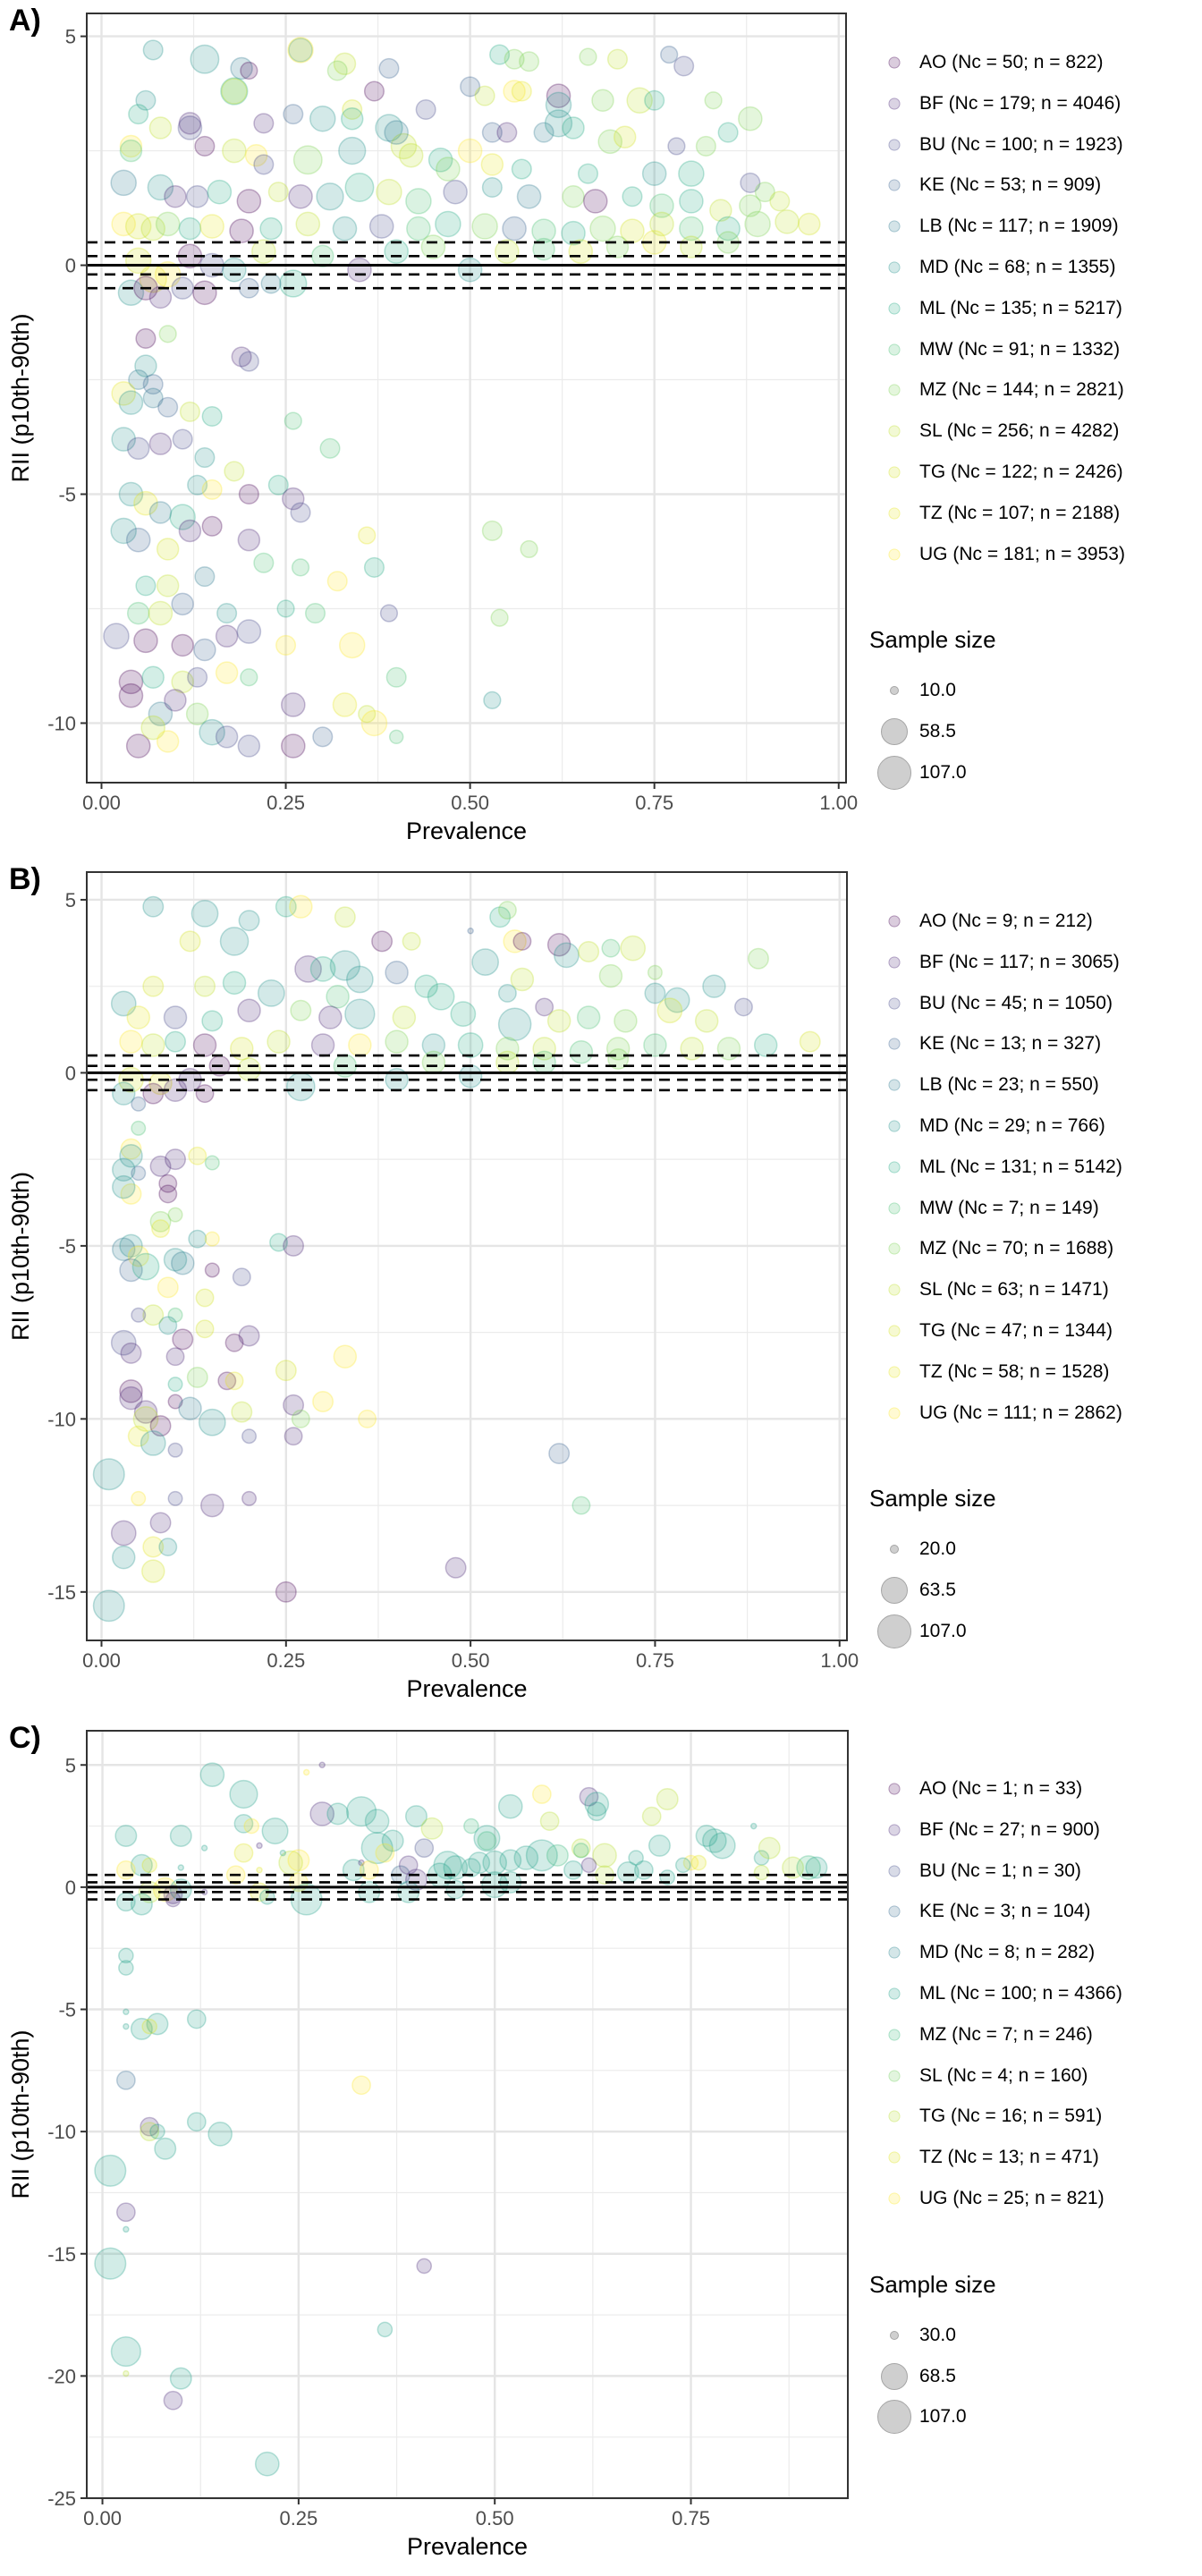  What do you see at coordinates (999, 1167) in the screenshot?
I see `legend-item-ml: ML (Nc = 131; n = 5142)` at bounding box center [999, 1167].